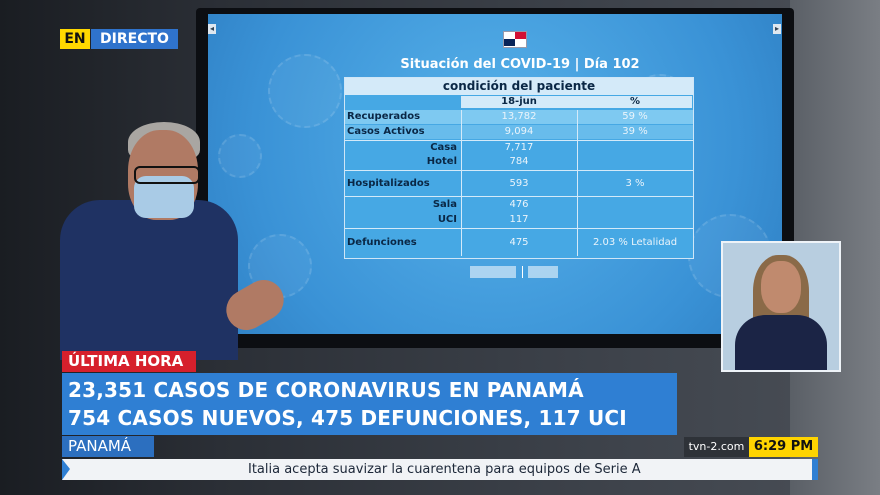 This screenshot has height=495, width=880. I want to click on row-label: Defunciones, so click(382, 242).